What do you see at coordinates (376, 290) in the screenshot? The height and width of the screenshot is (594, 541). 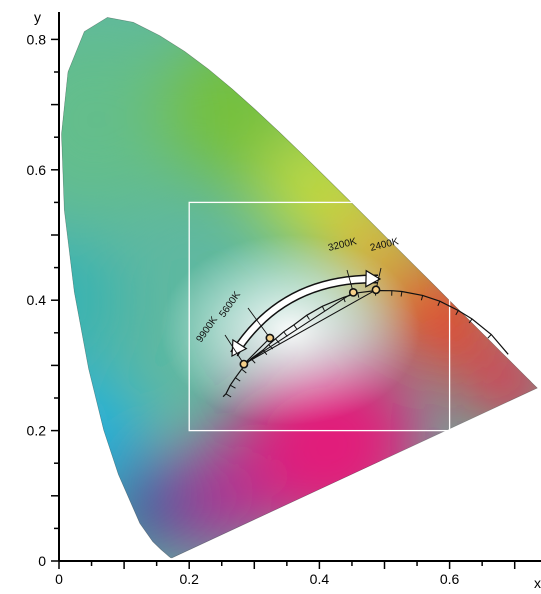 I see `cct-point-2400k` at bounding box center [376, 290].